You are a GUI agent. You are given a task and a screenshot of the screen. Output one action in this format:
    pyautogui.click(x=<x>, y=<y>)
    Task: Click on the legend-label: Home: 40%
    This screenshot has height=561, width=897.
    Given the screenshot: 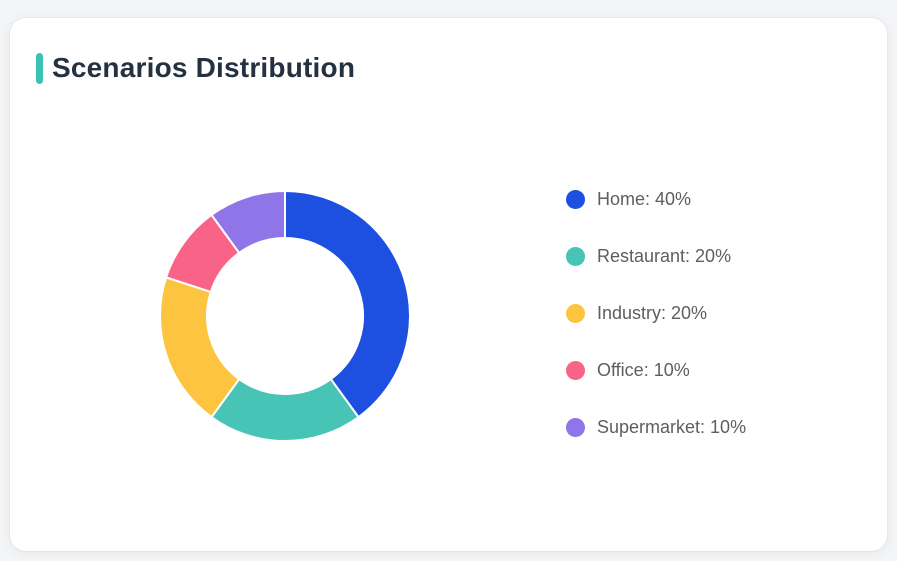 What is the action you would take?
    pyautogui.click(x=644, y=199)
    